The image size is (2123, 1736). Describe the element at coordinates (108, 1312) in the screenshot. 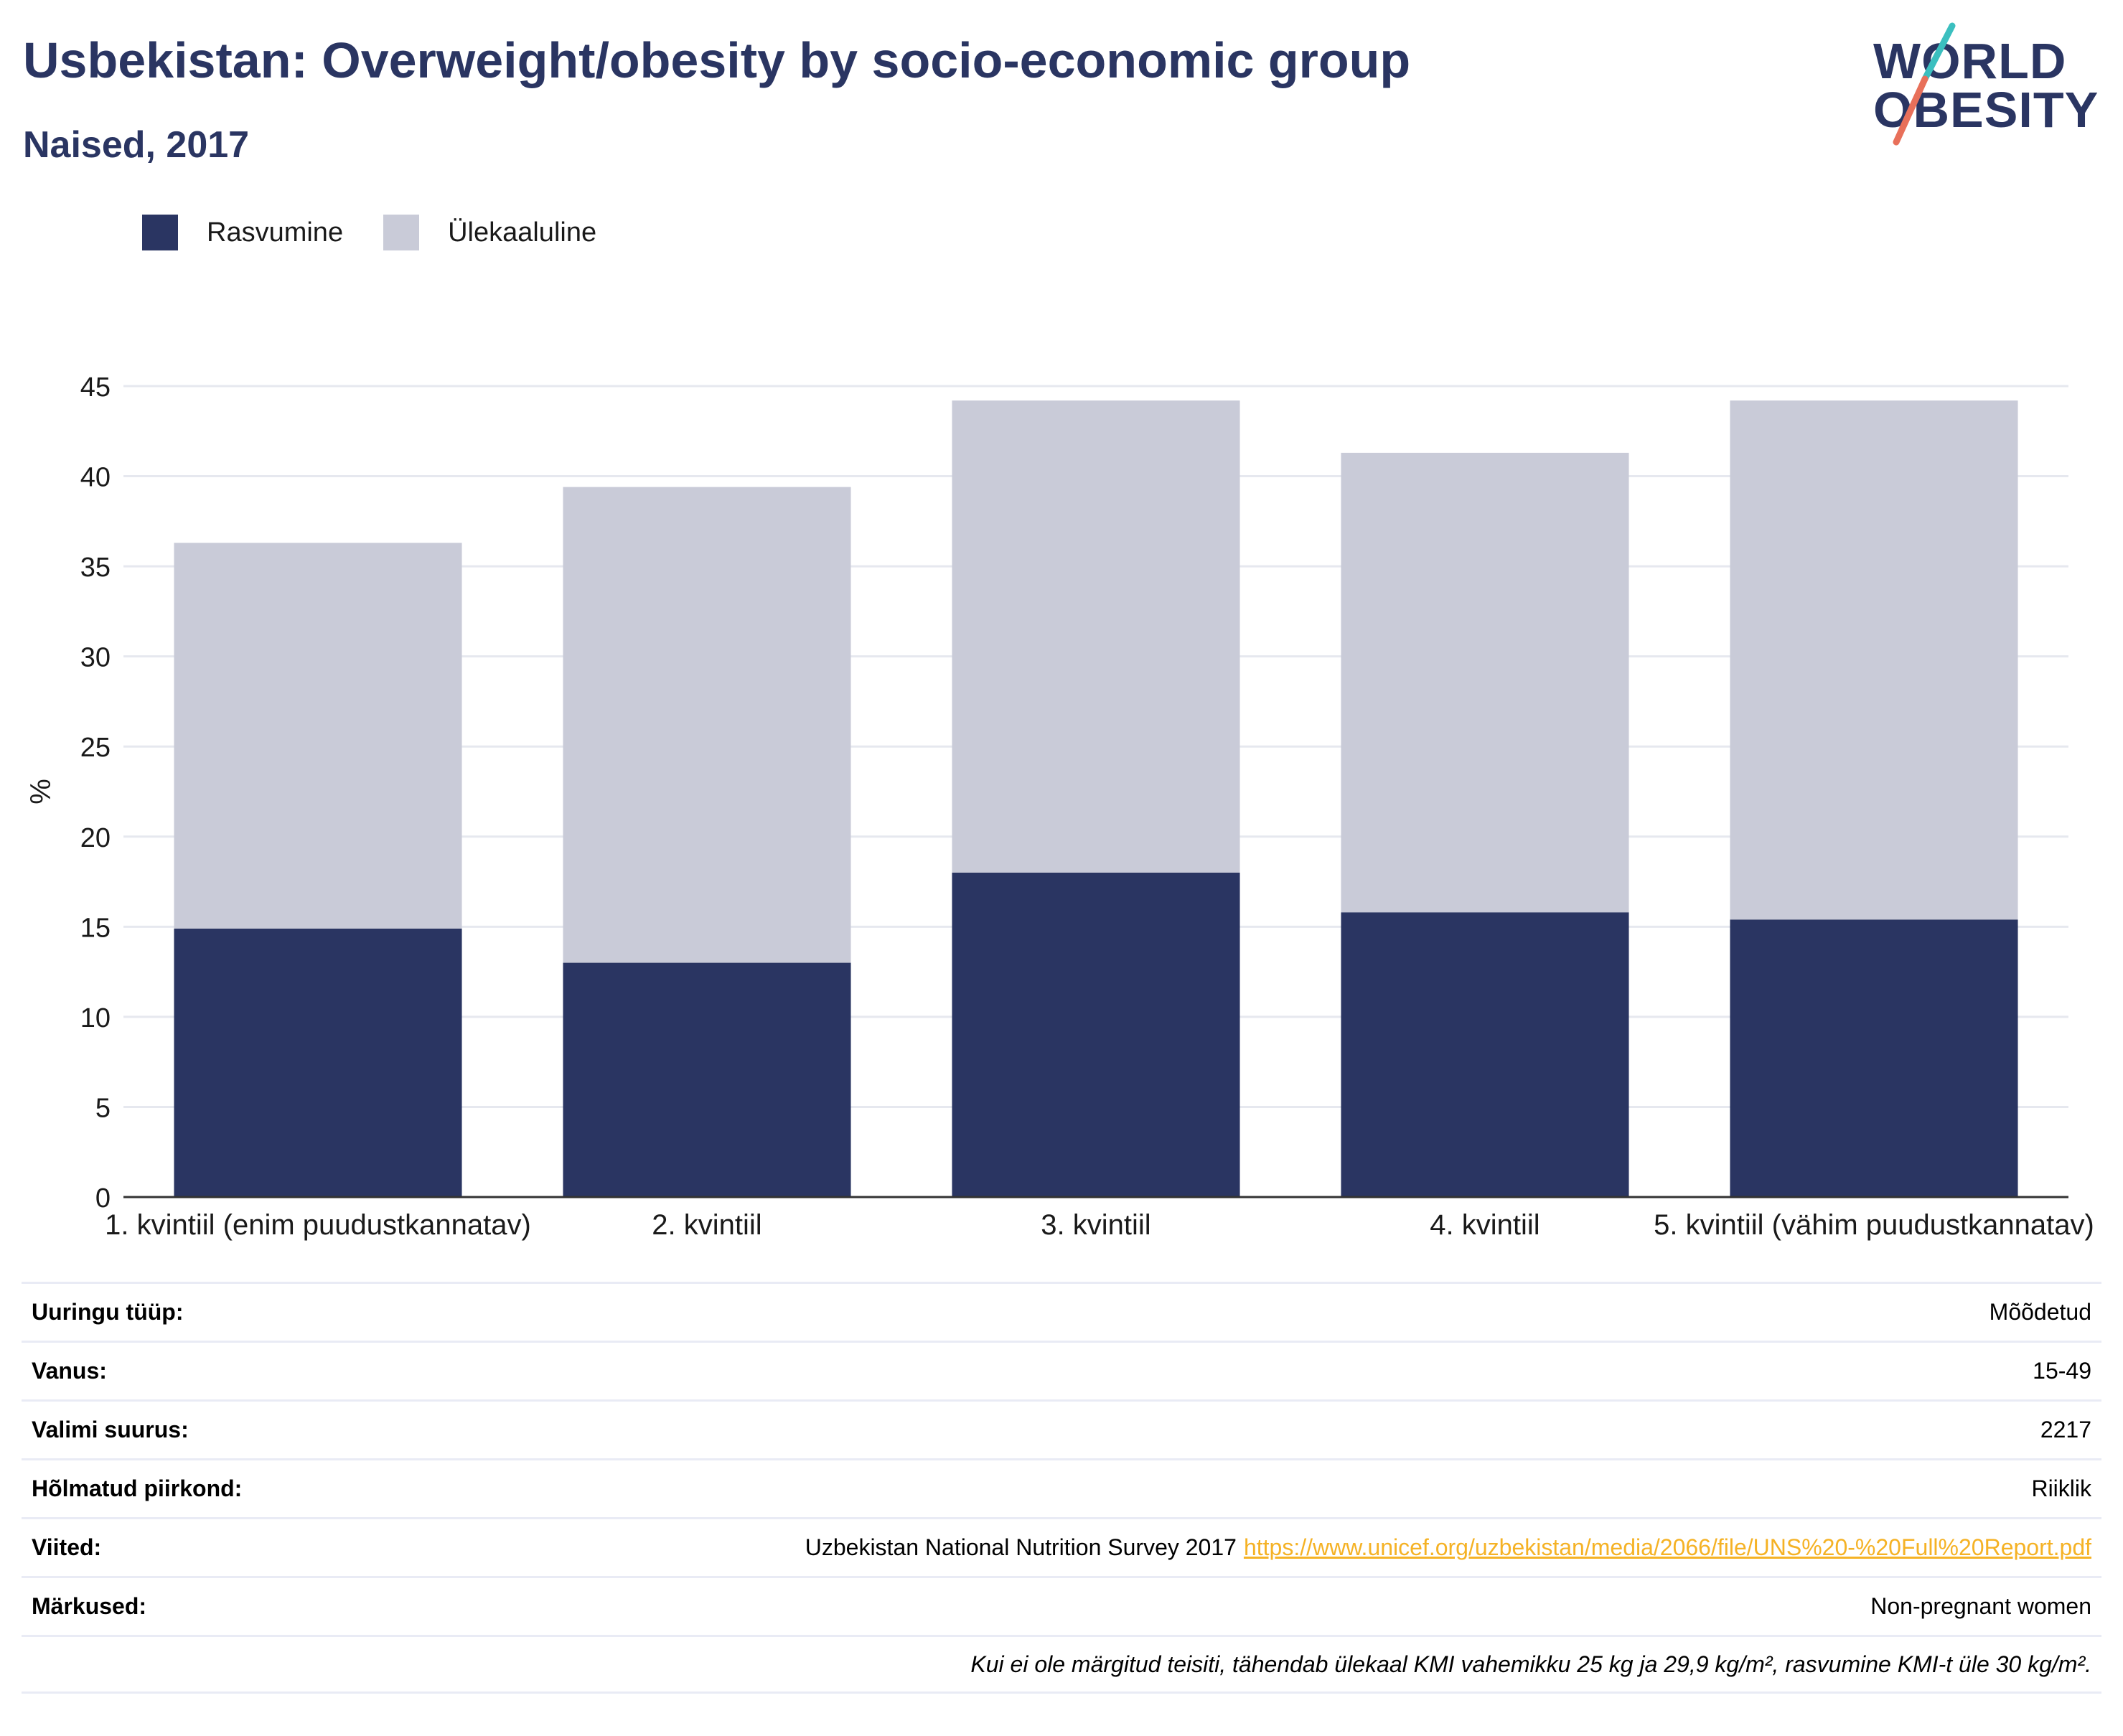

I see `info-label: Uuringu tüüp:` at that location.